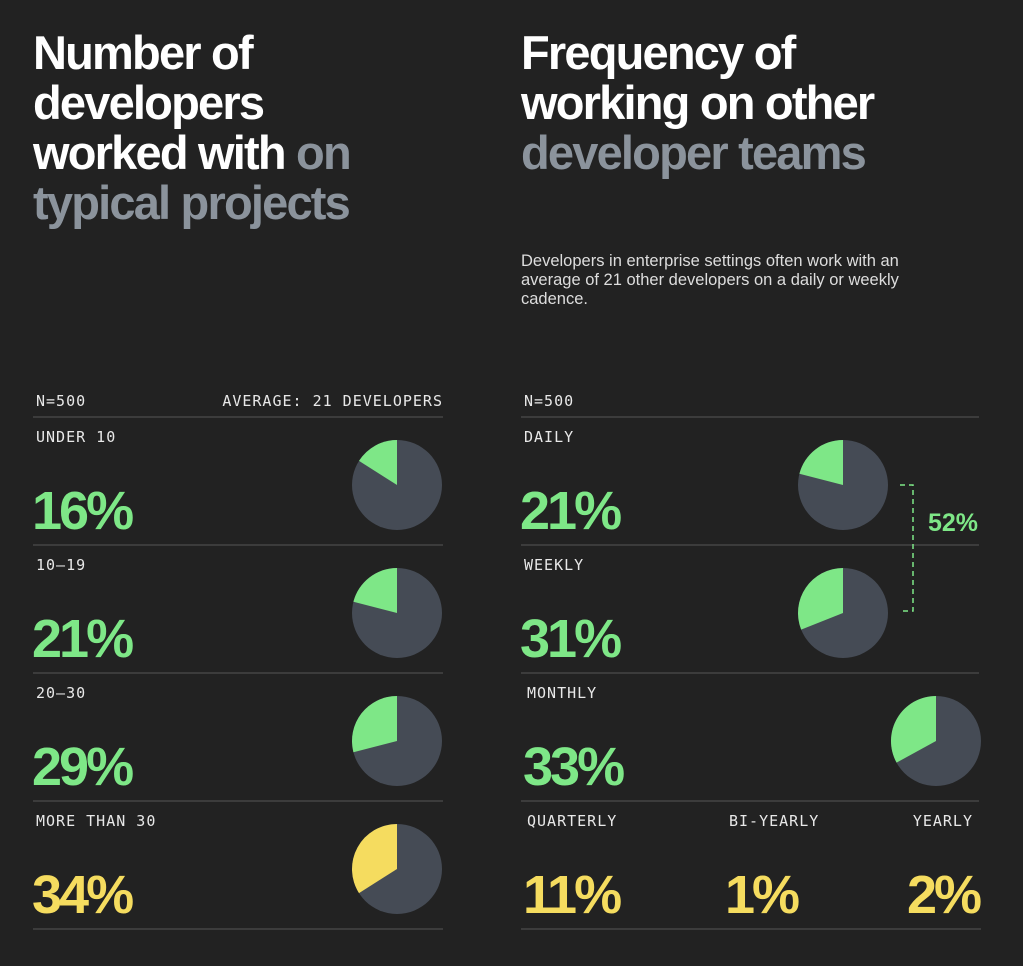  Describe the element at coordinates (953, 523) in the screenshot. I see `bracket-label: 52%` at that location.